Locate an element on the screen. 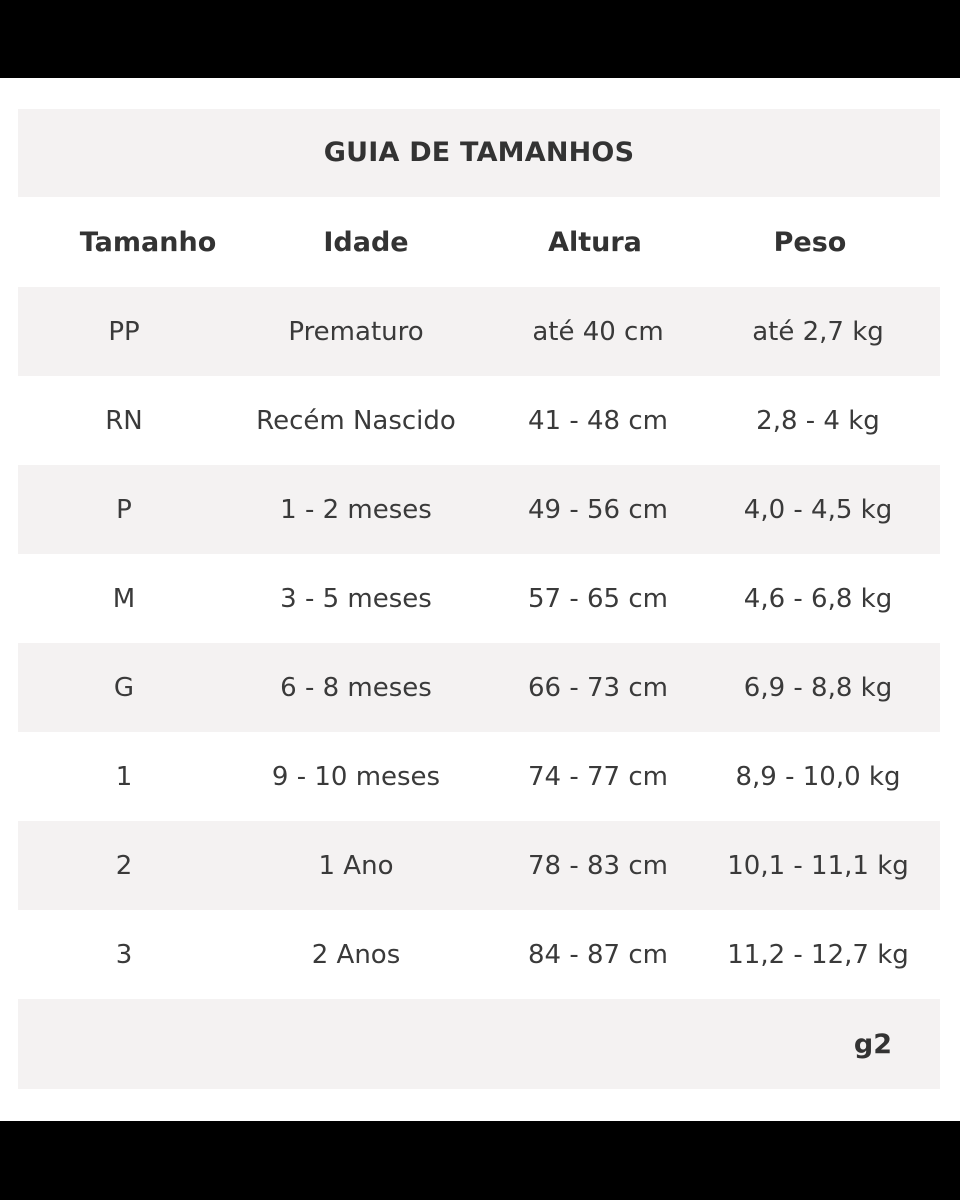 Image resolution: width=960 pixels, height=1200 pixels. weight-cell: 11,2 - 12,7 kg is located at coordinates (818, 954).